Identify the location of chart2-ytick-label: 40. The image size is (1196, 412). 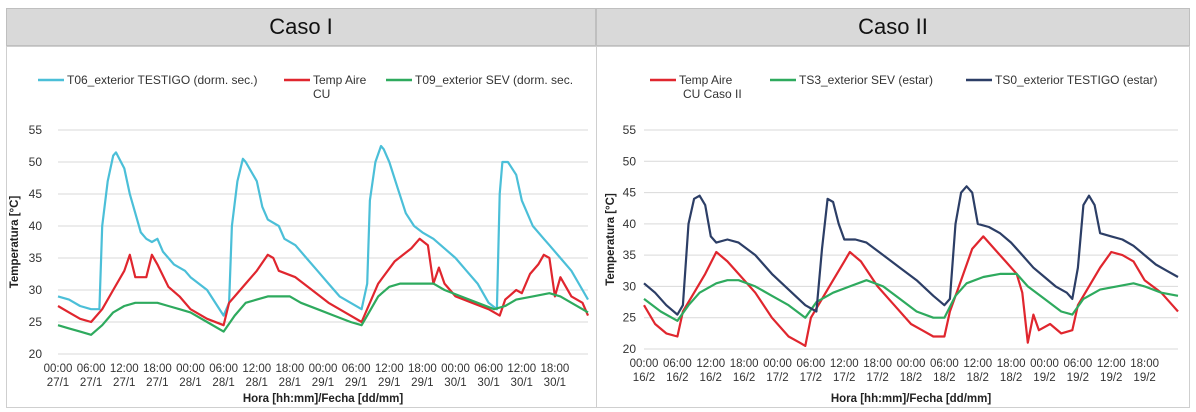
(630, 224).